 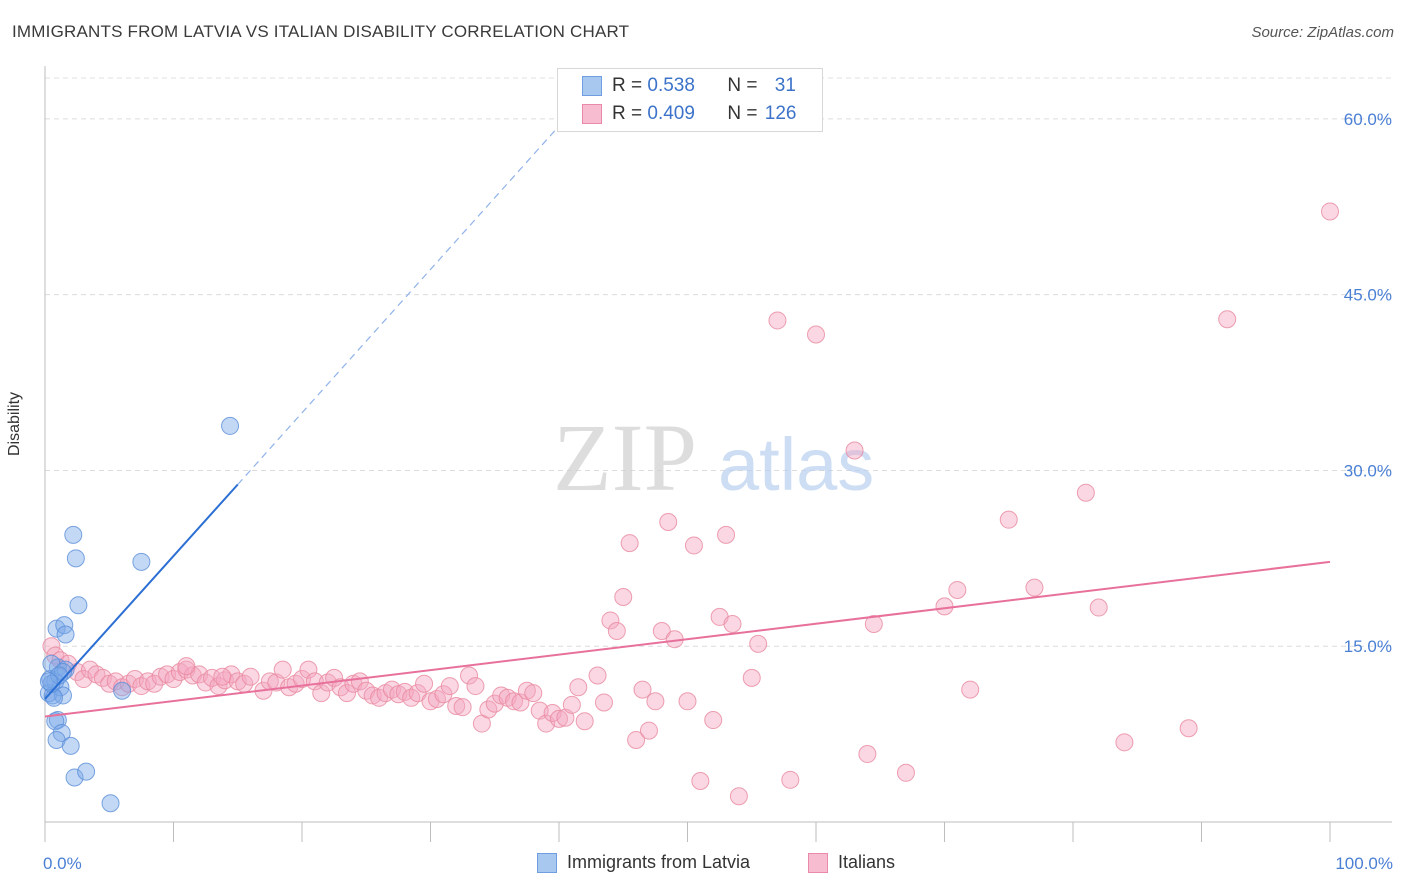 What do you see at coordinates (547, 863) in the screenshot?
I see `bottom-legend-swatch-latvia` at bounding box center [547, 863].